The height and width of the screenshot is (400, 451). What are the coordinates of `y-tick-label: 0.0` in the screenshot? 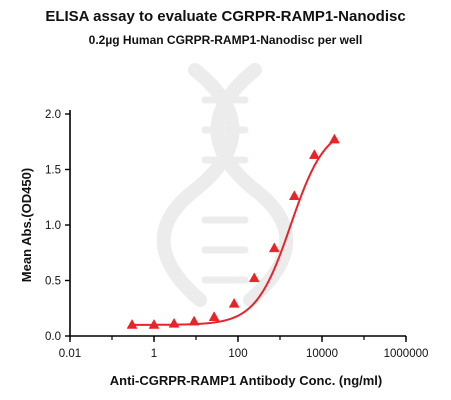 It's located at (53, 337).